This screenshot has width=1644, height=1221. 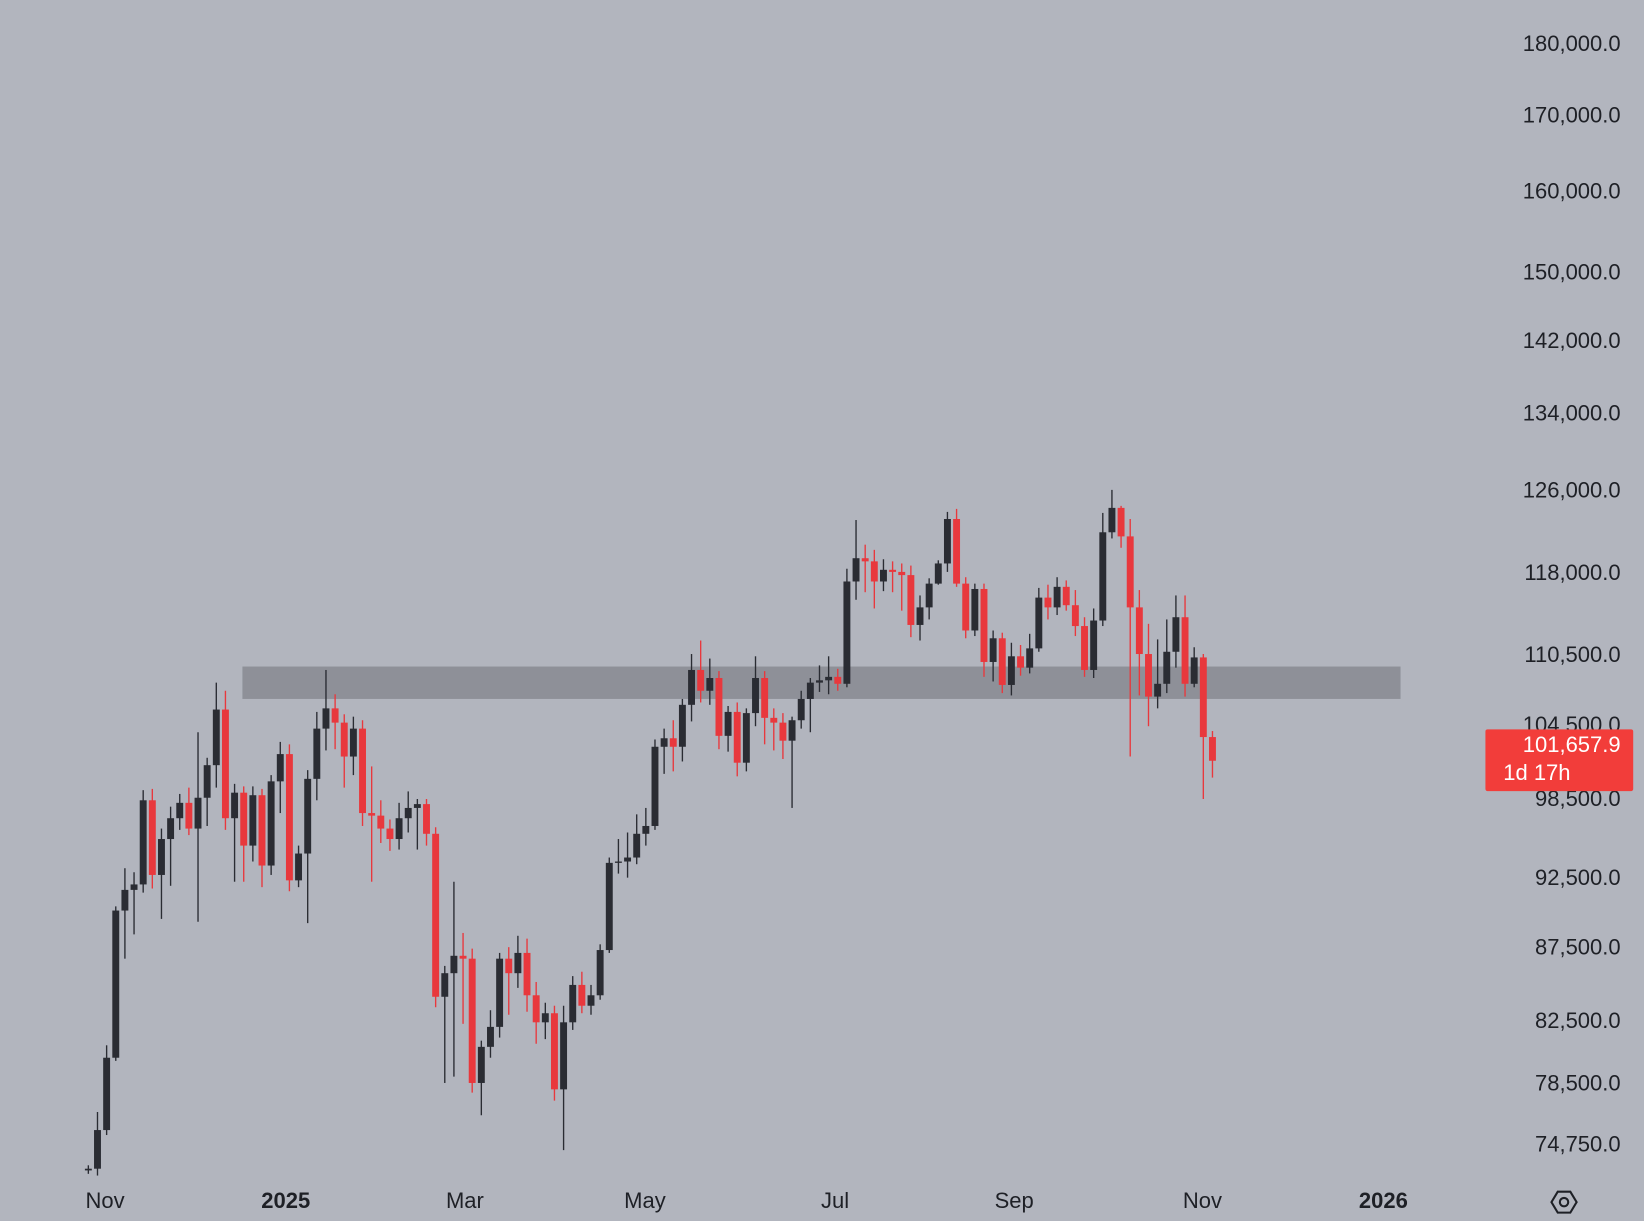 What do you see at coordinates (1572, 744) in the screenshot?
I see `last-price-label: 101,657.9` at bounding box center [1572, 744].